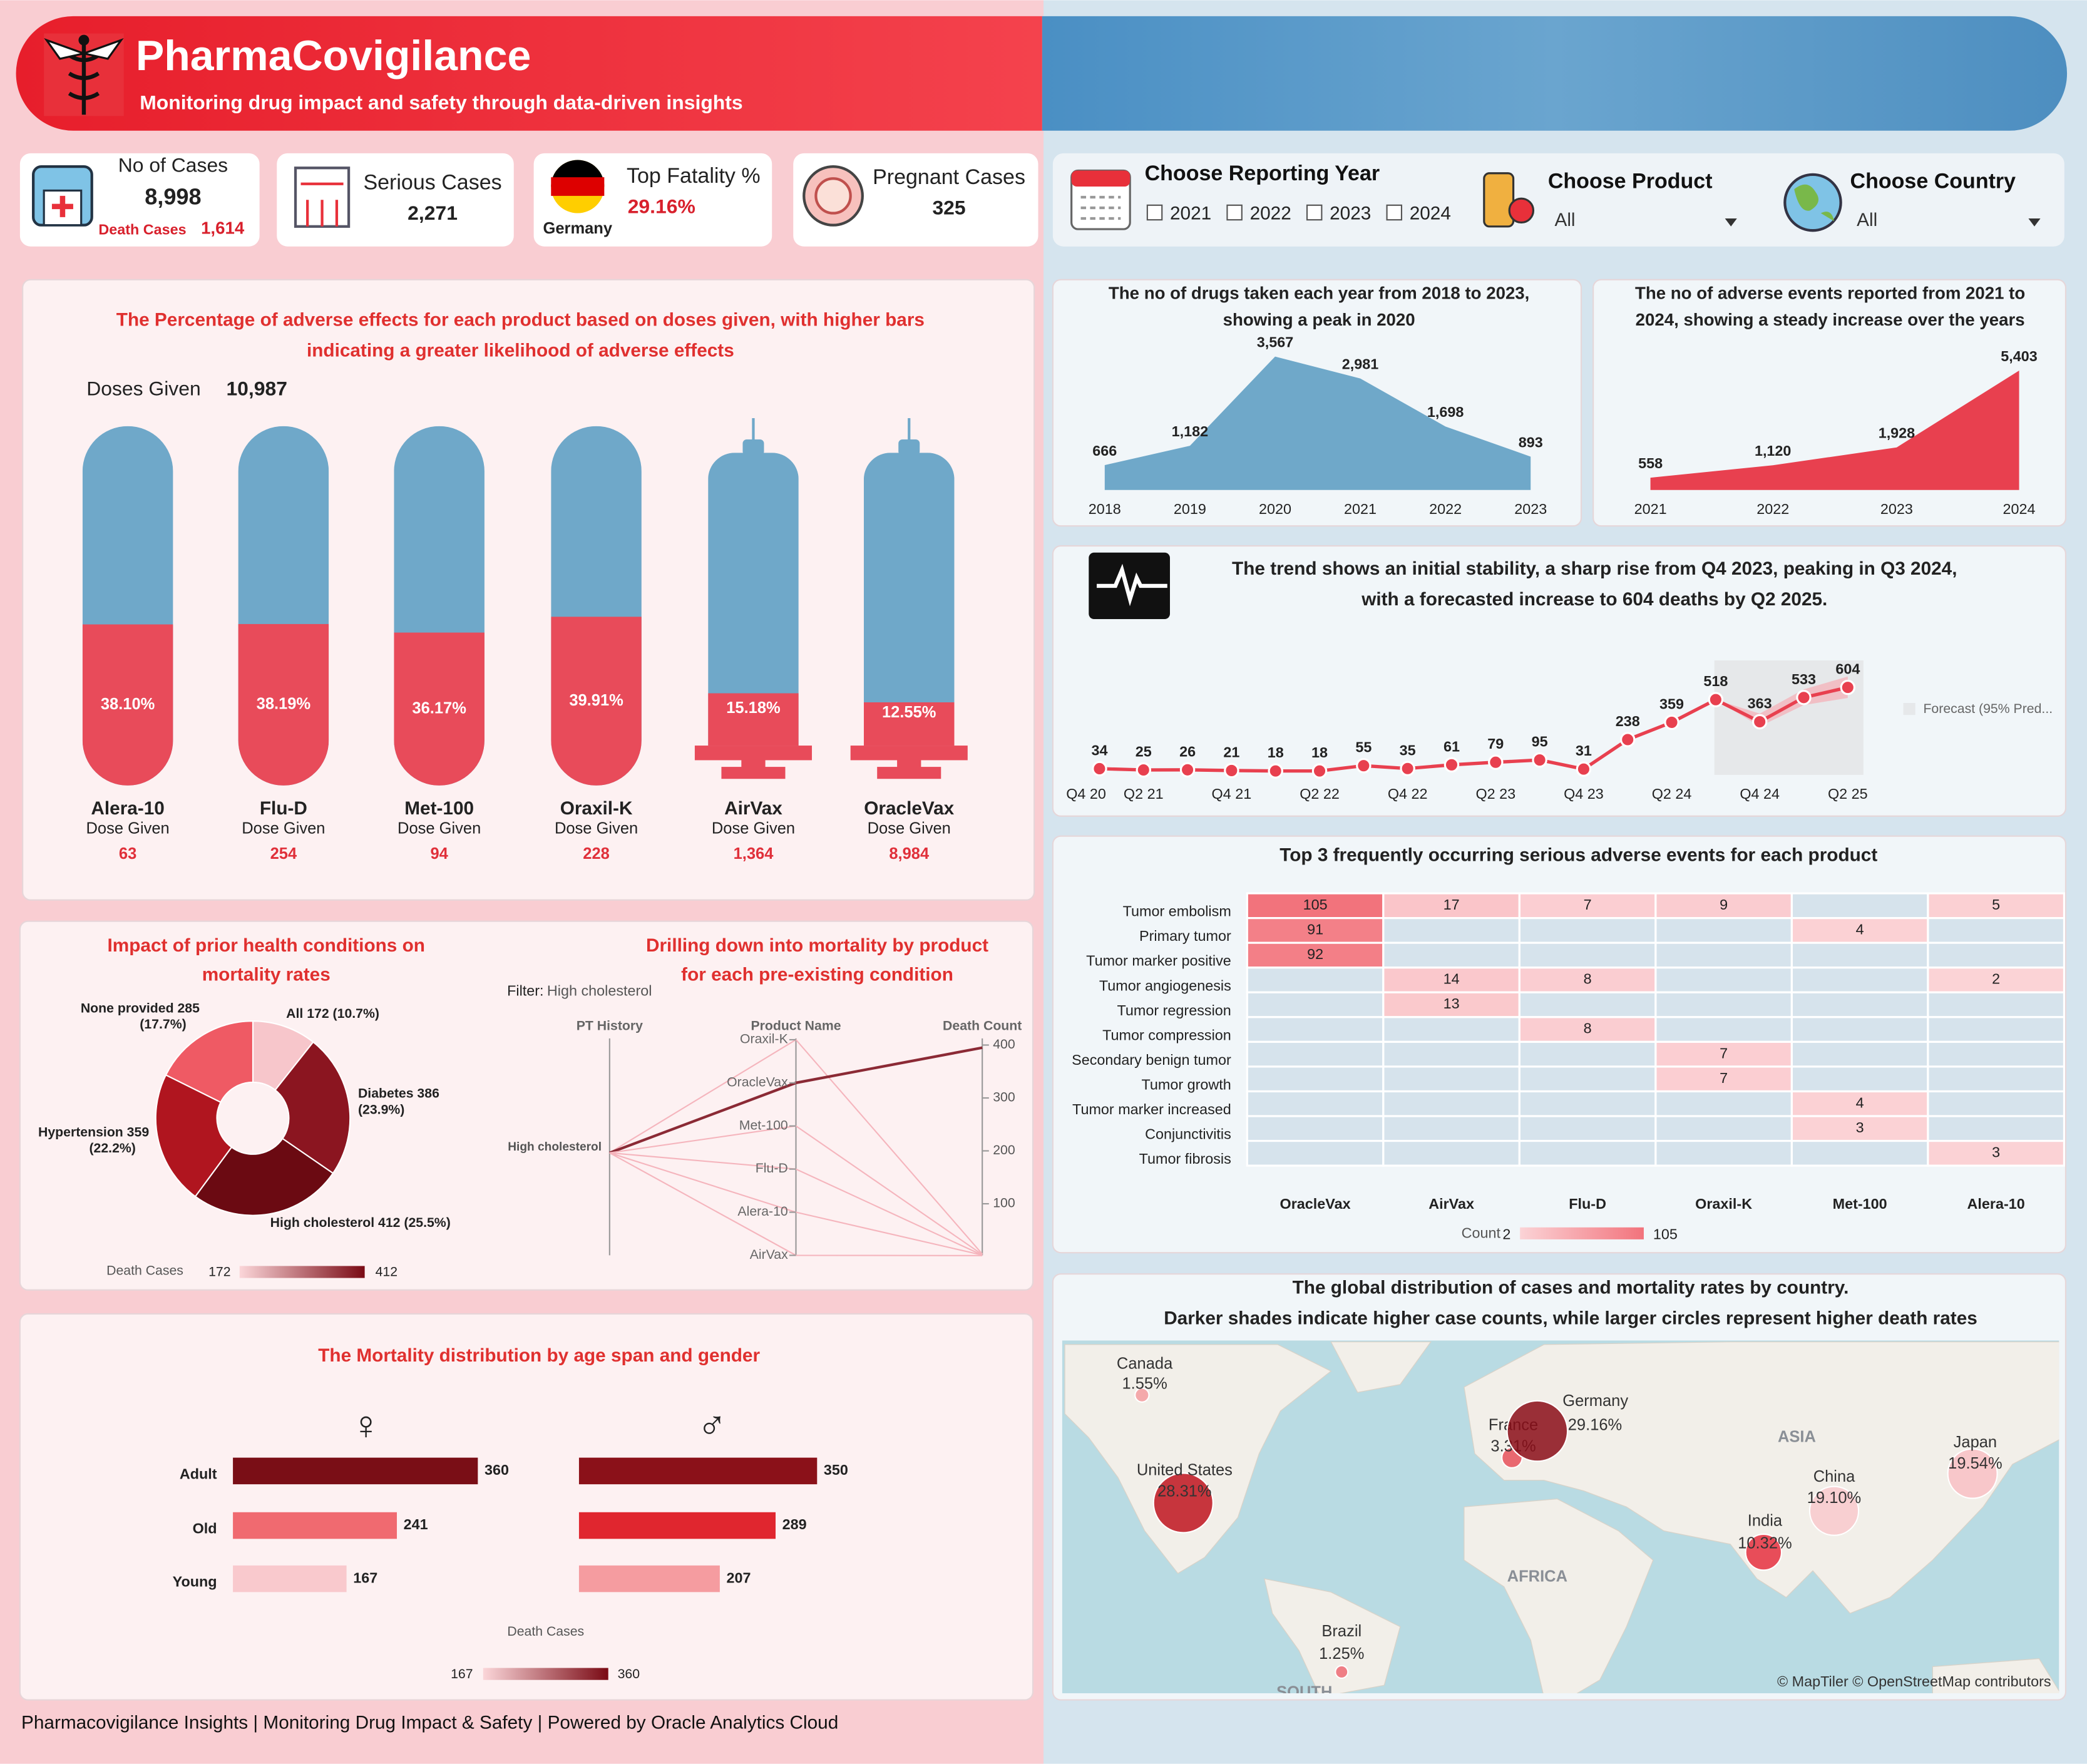  I want to click on bubble, so click(1834, 1510).